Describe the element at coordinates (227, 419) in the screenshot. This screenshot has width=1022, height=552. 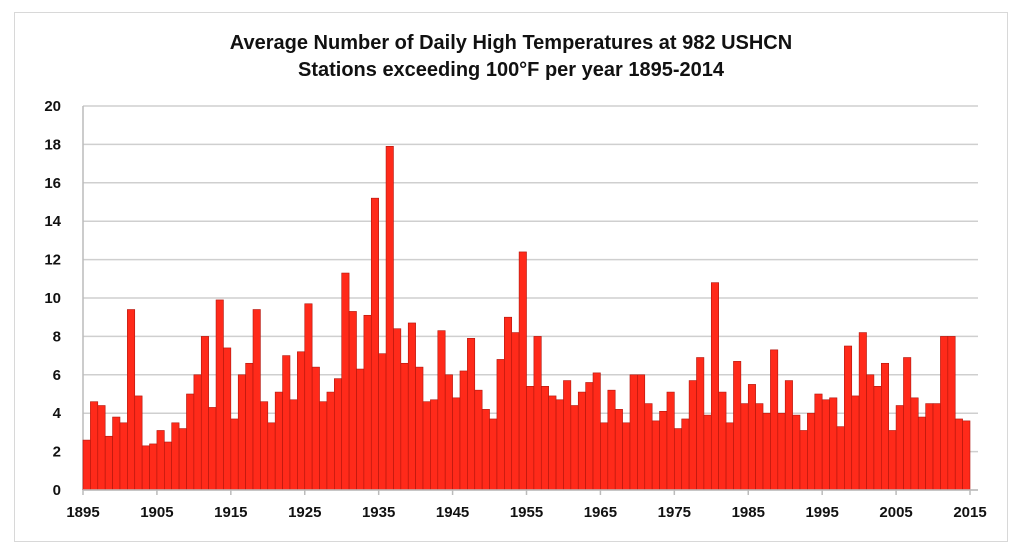
I see `bar-1914` at that location.